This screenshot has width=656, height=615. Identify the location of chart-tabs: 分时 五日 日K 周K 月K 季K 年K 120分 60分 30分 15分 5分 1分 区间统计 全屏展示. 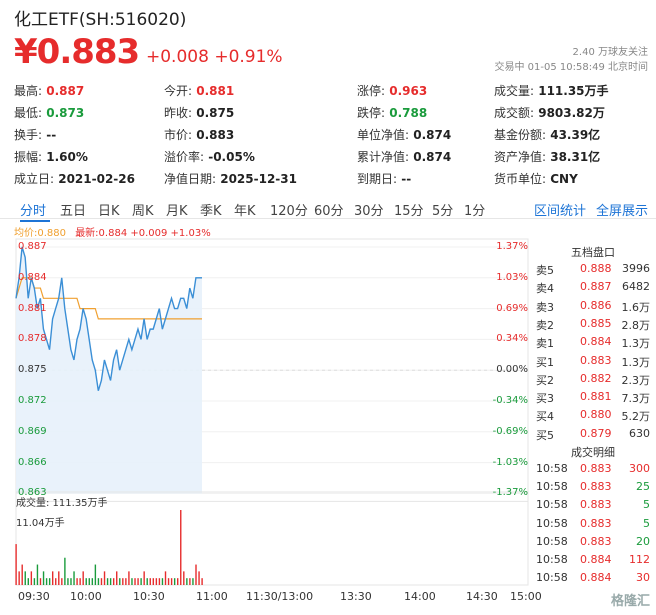
(334, 210).